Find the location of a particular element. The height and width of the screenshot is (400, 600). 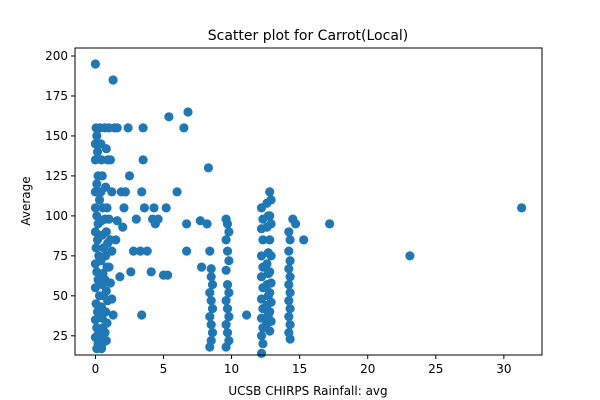

y-tick-label: 125 is located at coordinates (56, 176).